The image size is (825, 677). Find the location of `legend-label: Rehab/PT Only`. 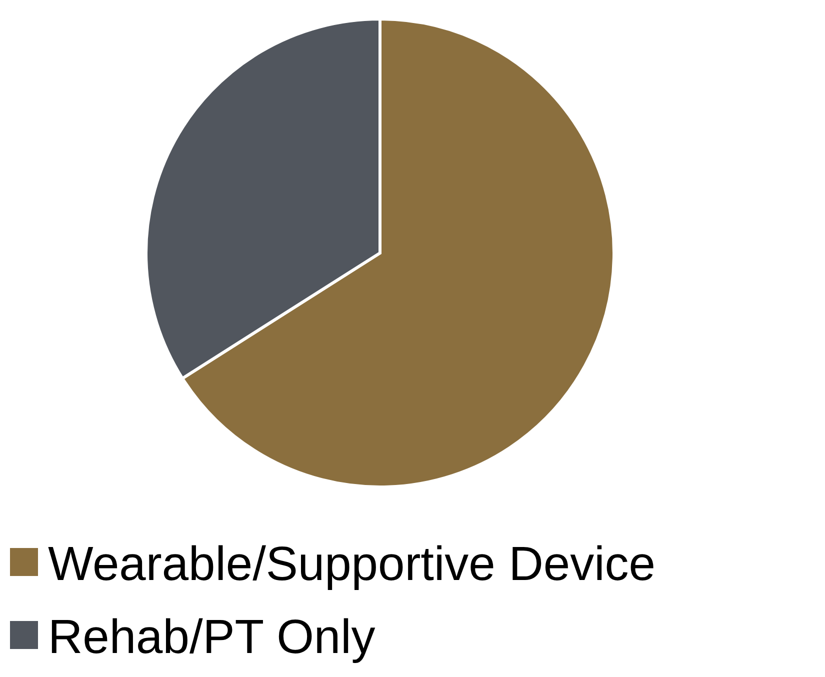

legend-label: Rehab/PT Only is located at coordinates (212, 637).